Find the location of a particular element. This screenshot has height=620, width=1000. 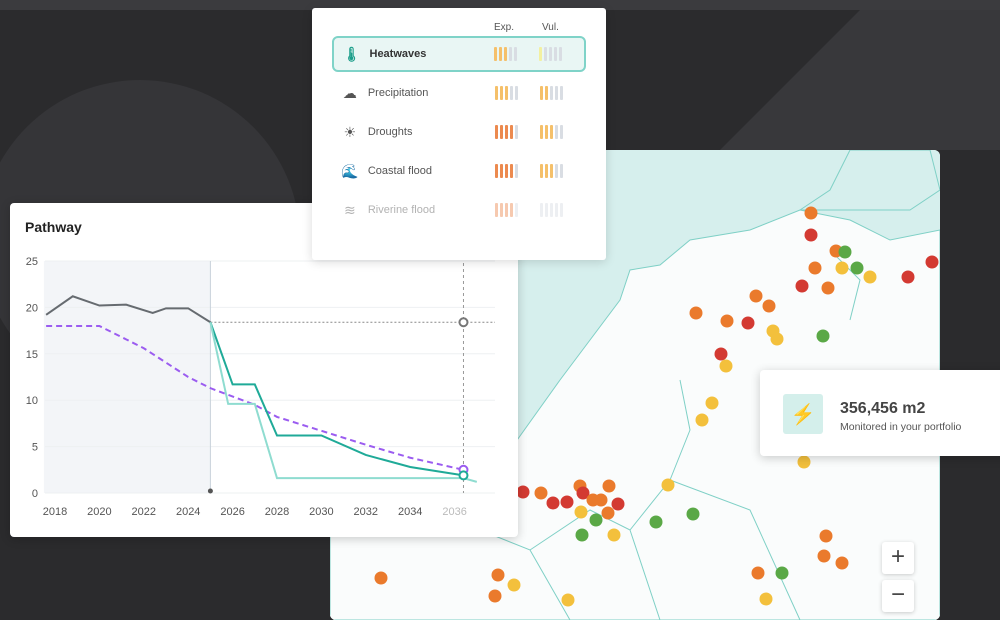

wave-icon: 🌊 is located at coordinates (350, 170).